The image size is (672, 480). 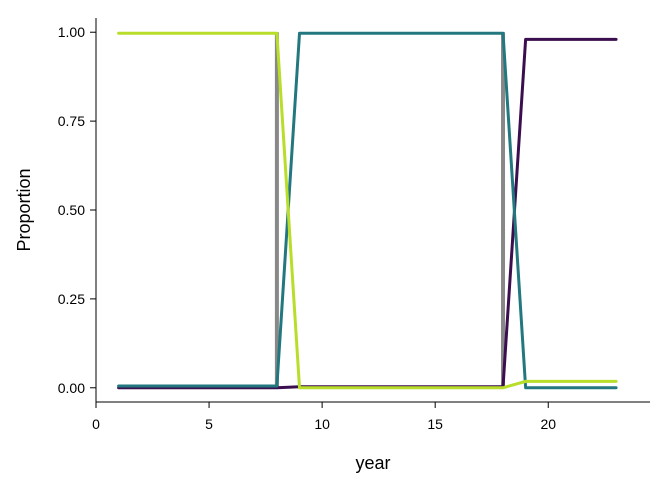 What do you see at coordinates (71, 210) in the screenshot?
I see `y-tick-label: 0.50` at bounding box center [71, 210].